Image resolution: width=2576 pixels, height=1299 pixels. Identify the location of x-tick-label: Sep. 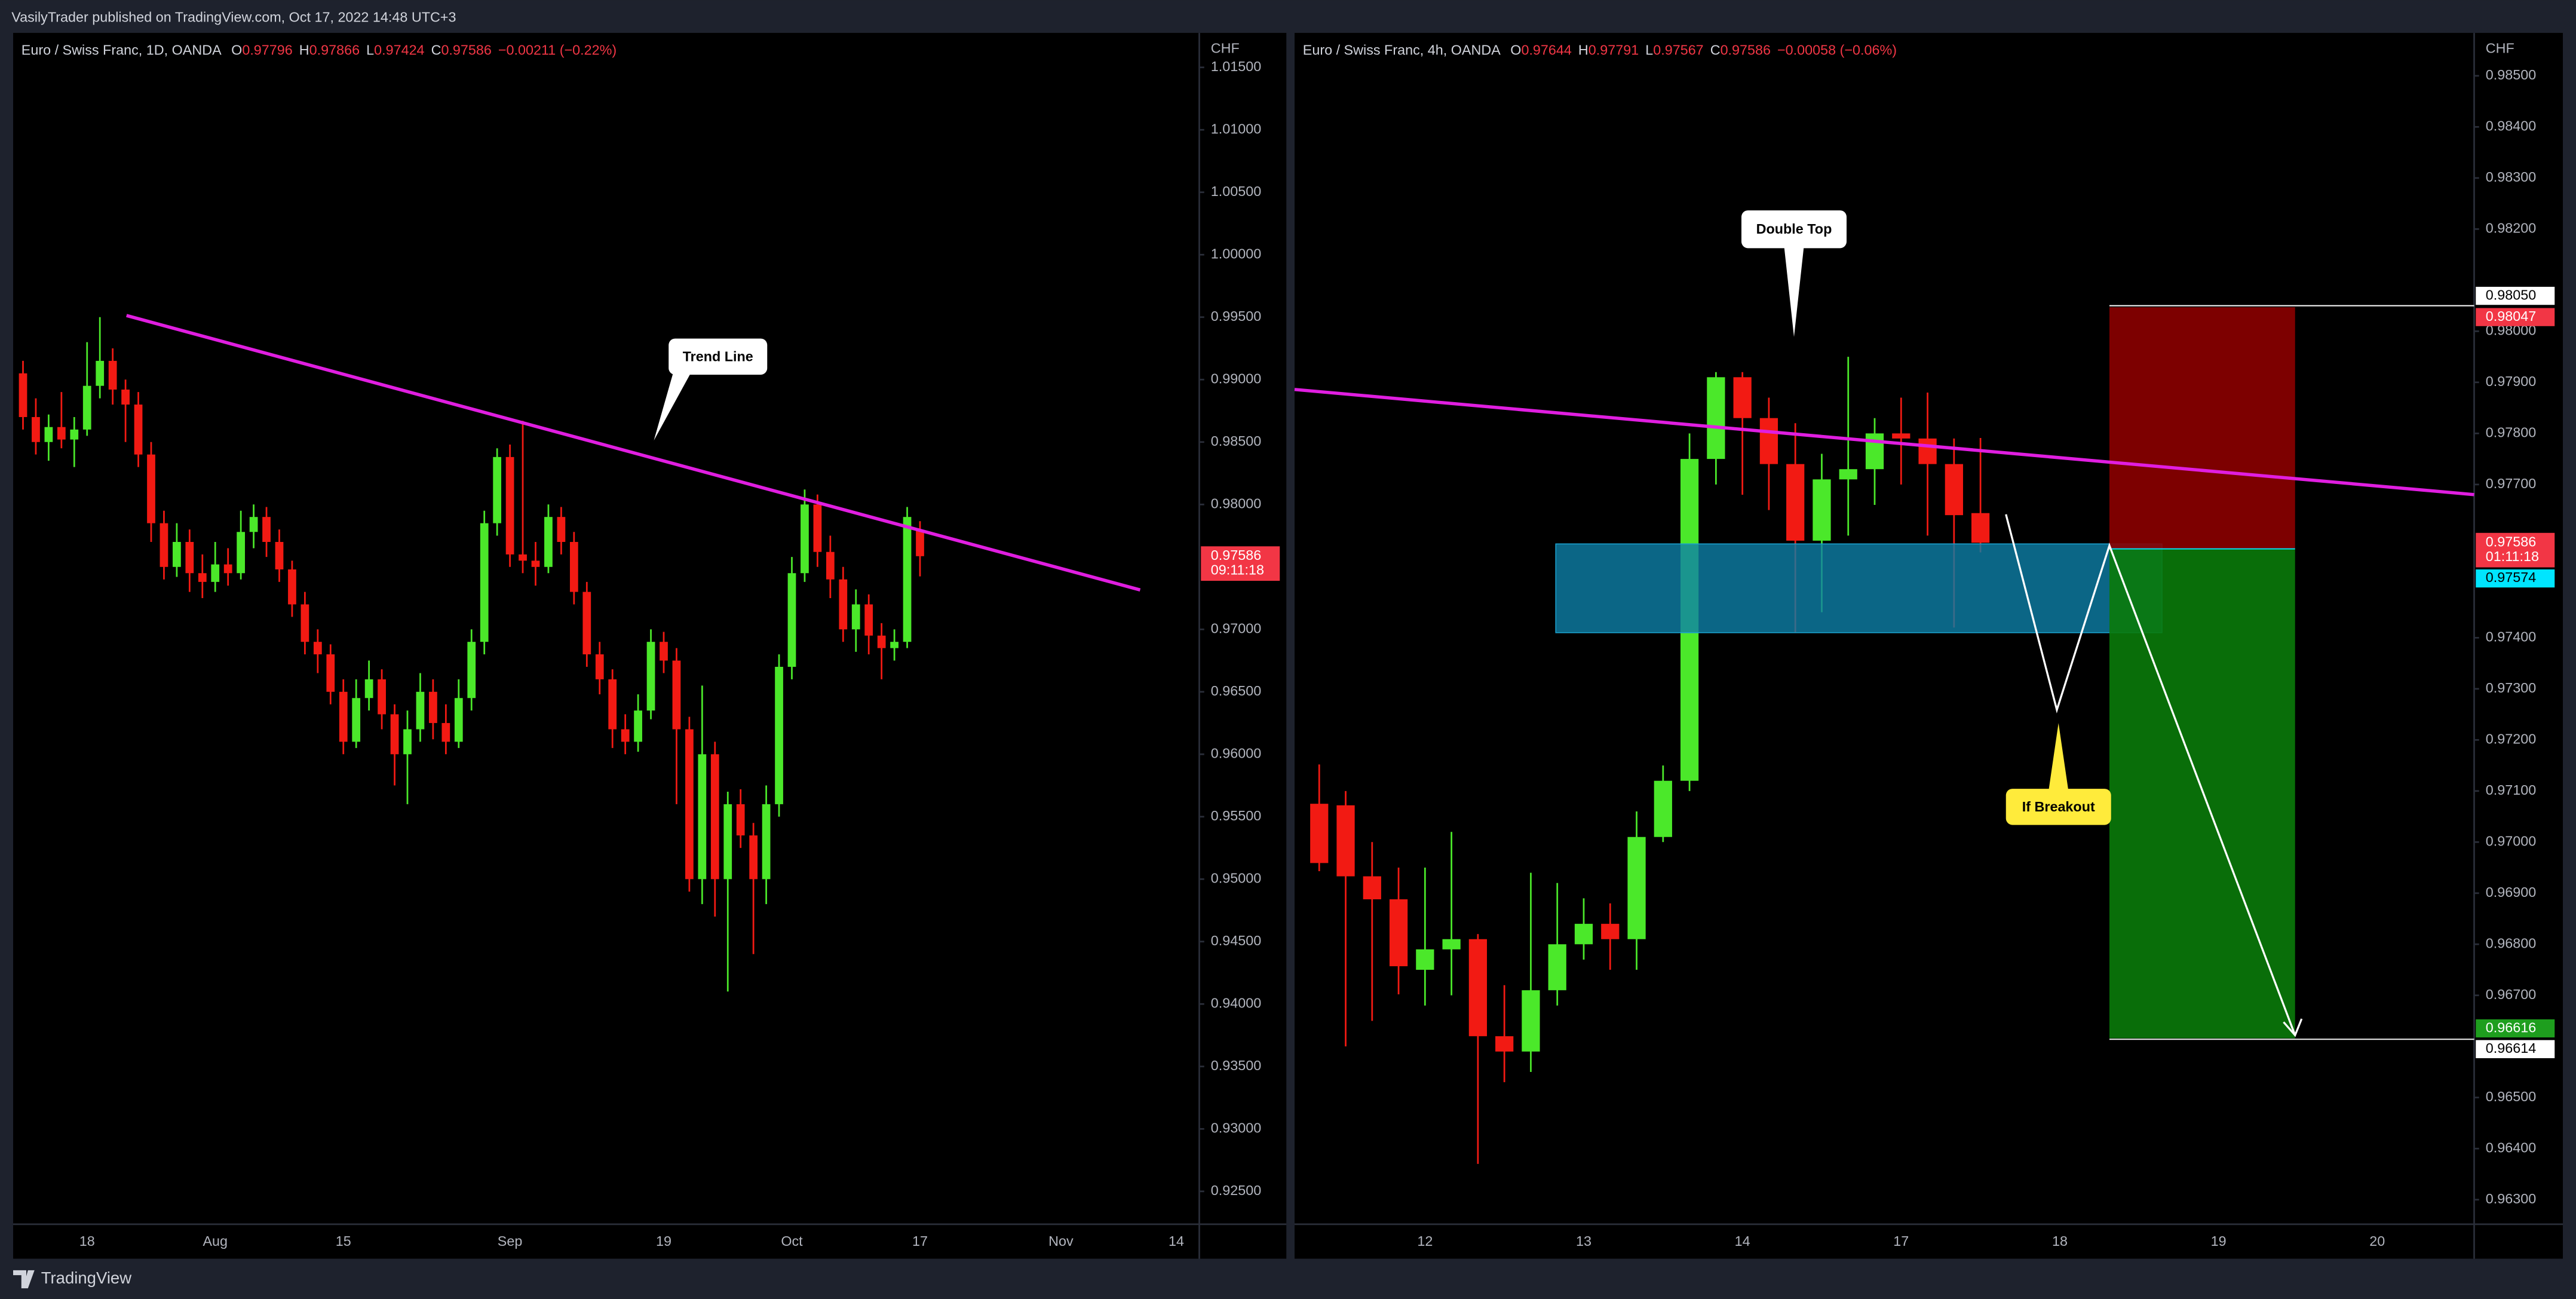
(510, 1241).